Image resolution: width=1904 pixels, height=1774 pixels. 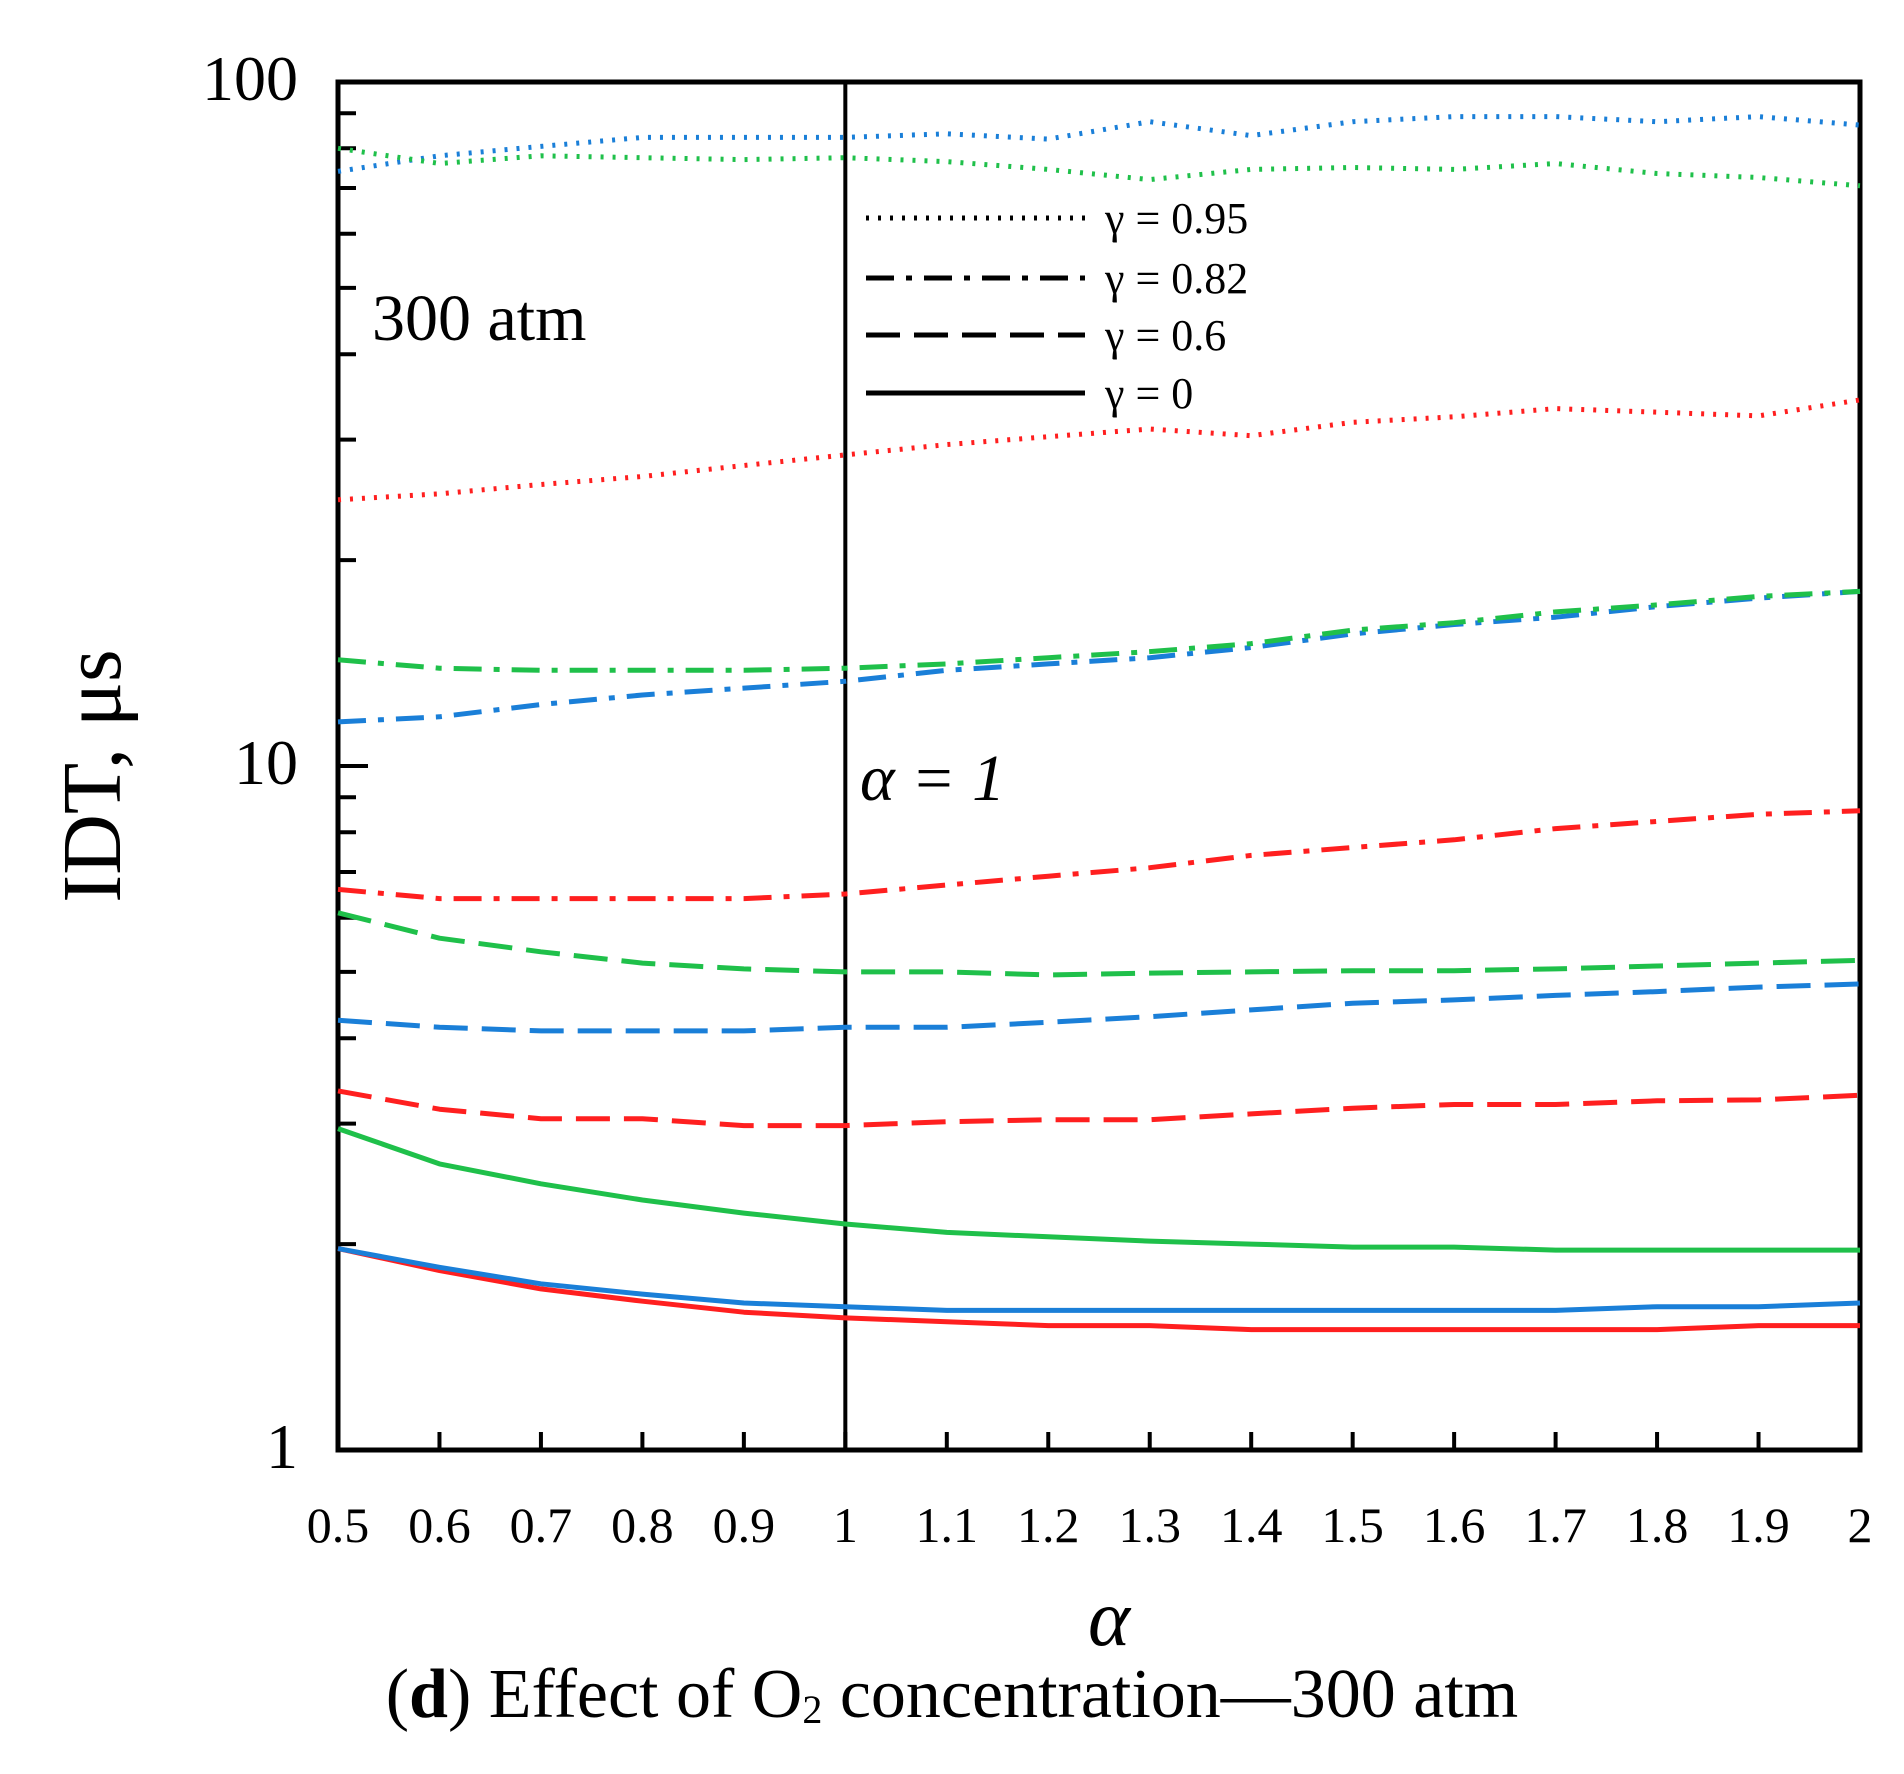 I want to click on series-line-green-solid, so click(x=1098, y=1189).